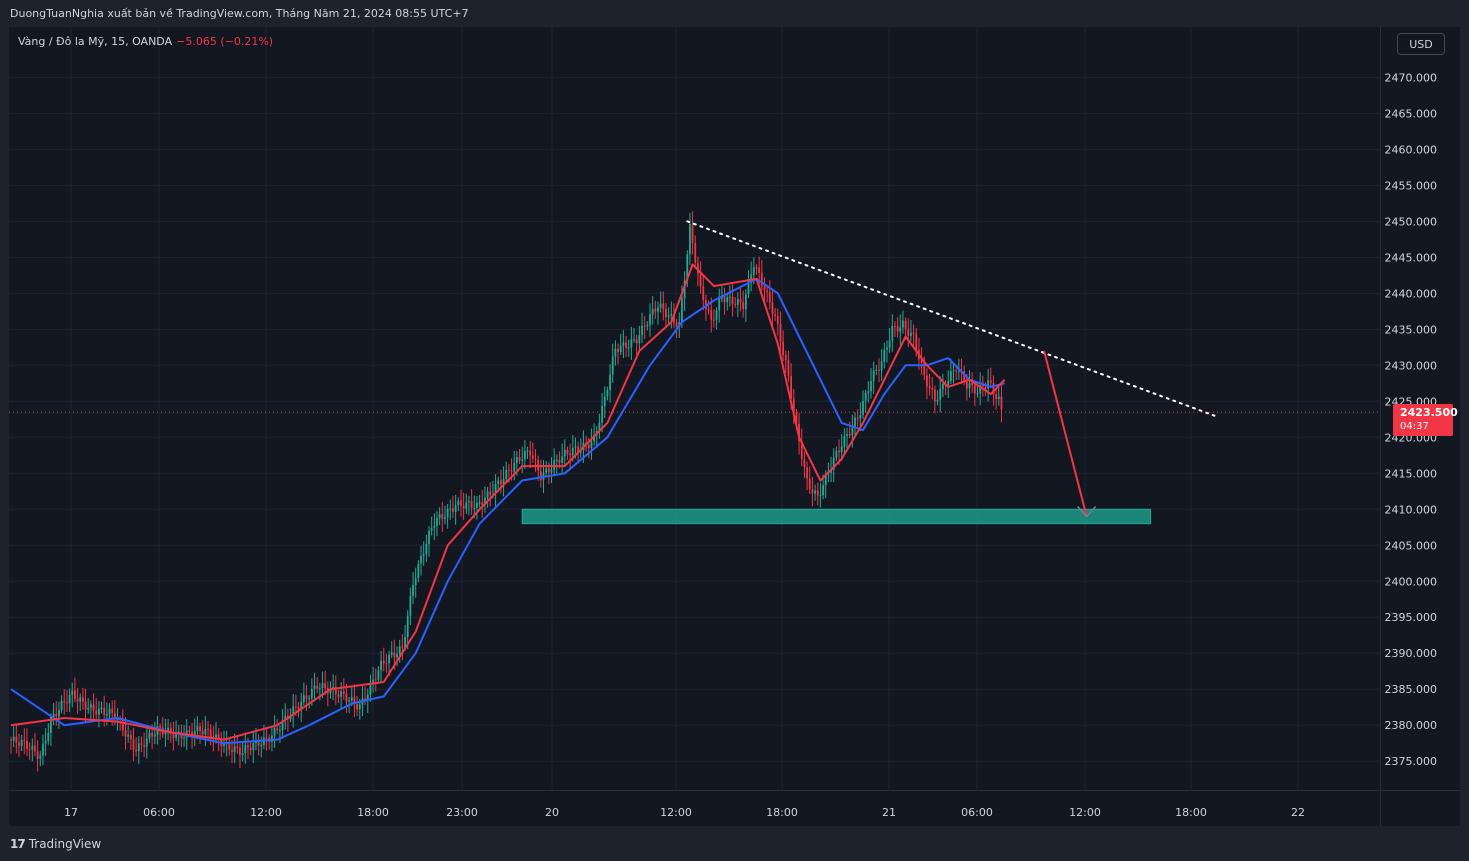 The image size is (1469, 861). Describe the element at coordinates (373, 812) in the screenshot. I see `x-tick-label: 18:00` at that location.